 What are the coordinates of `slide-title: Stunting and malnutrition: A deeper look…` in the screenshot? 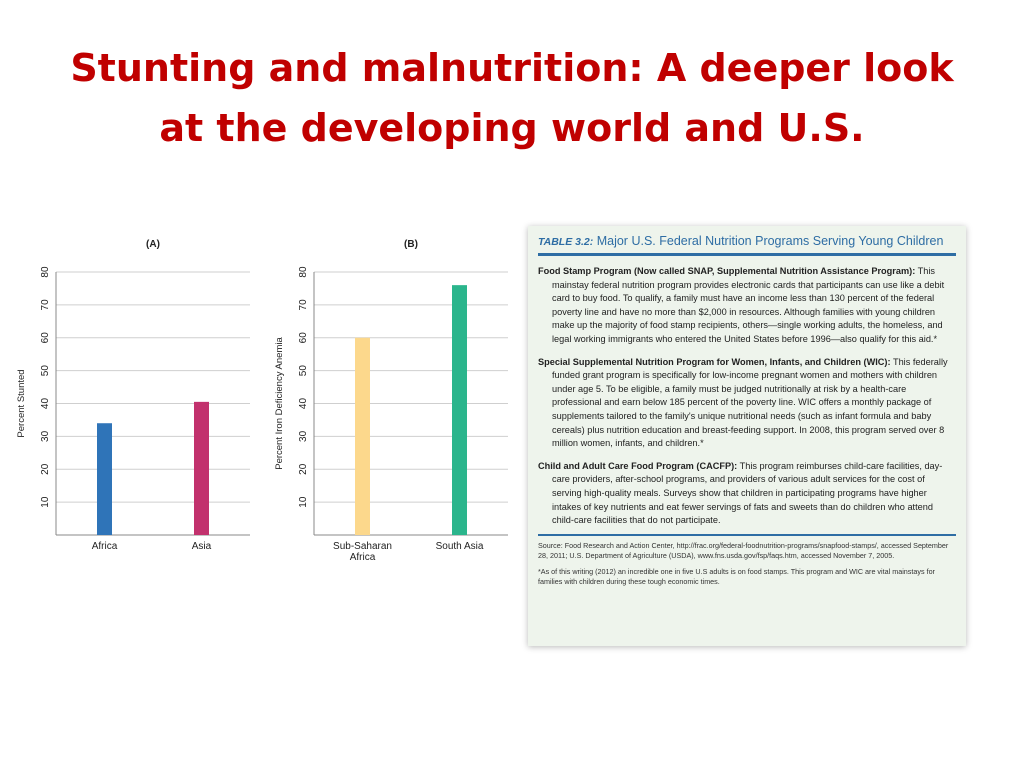 It's located at (512, 98).